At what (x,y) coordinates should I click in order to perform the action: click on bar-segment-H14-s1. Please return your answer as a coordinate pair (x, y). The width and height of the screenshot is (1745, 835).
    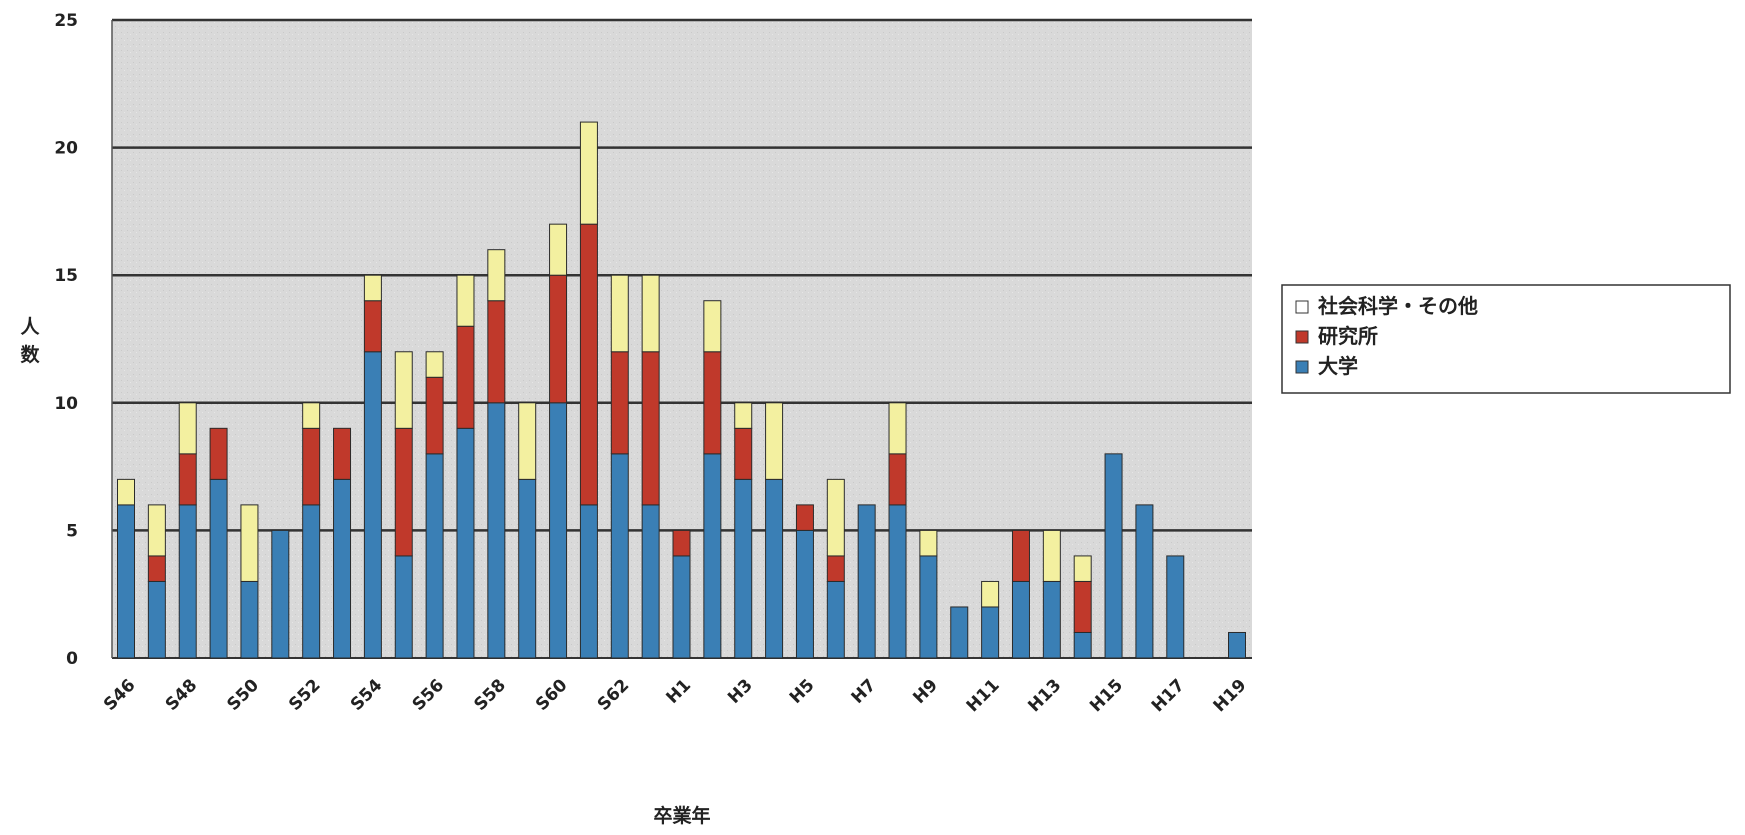
    Looking at the image, I should click on (1082, 606).